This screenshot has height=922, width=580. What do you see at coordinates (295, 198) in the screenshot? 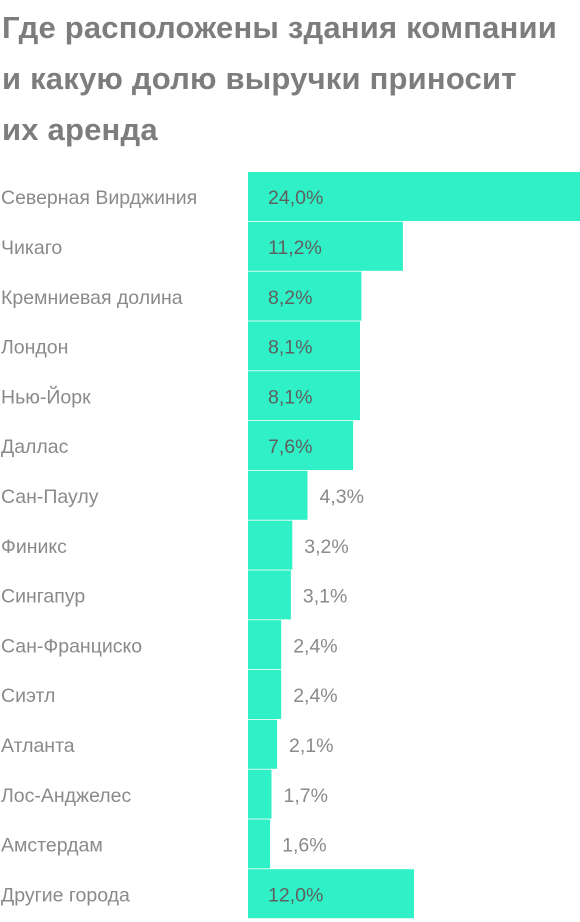
I see `value-label: 24,0%` at bounding box center [295, 198].